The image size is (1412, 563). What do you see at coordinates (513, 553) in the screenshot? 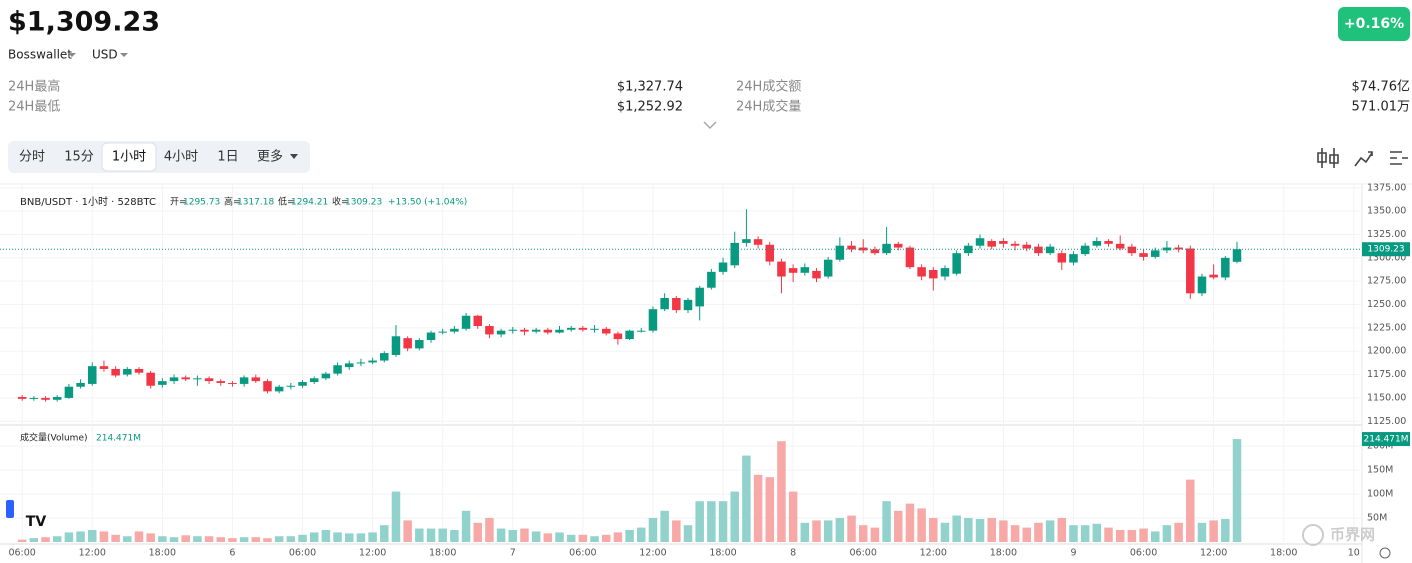
I see `x-tick-label: 7` at bounding box center [513, 553].